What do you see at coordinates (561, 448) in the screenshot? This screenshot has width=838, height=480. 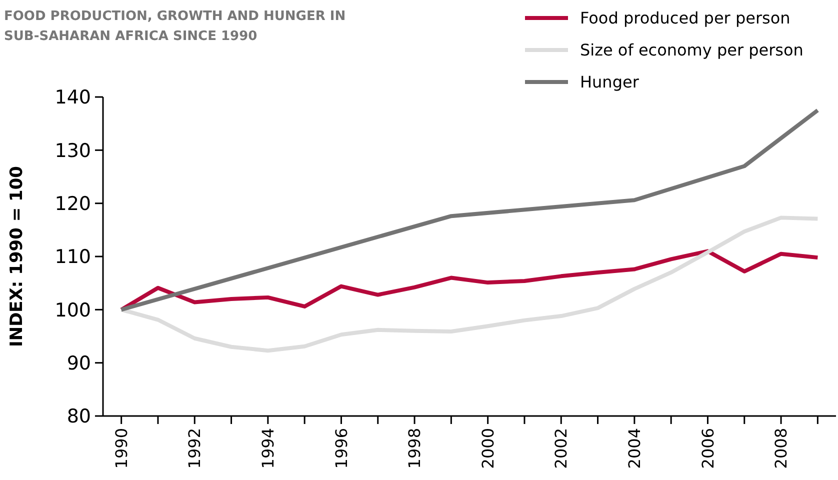 I see `x-tick-label: 2002` at bounding box center [561, 448].